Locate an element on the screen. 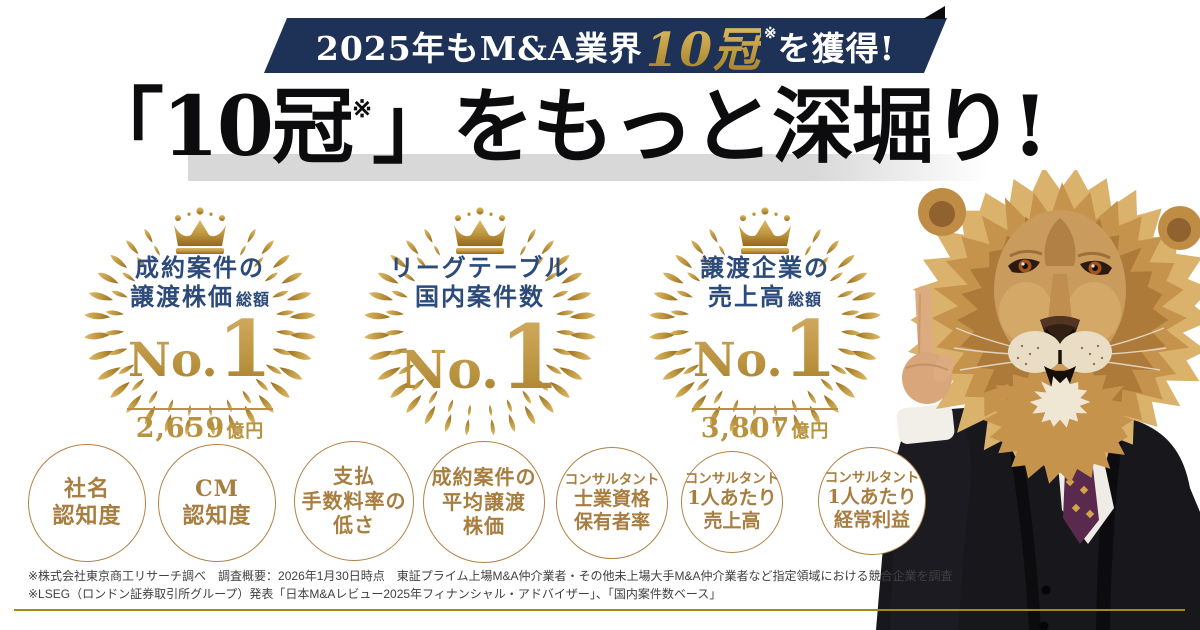  badge-amount: 3,807億円 is located at coordinates (765, 428).